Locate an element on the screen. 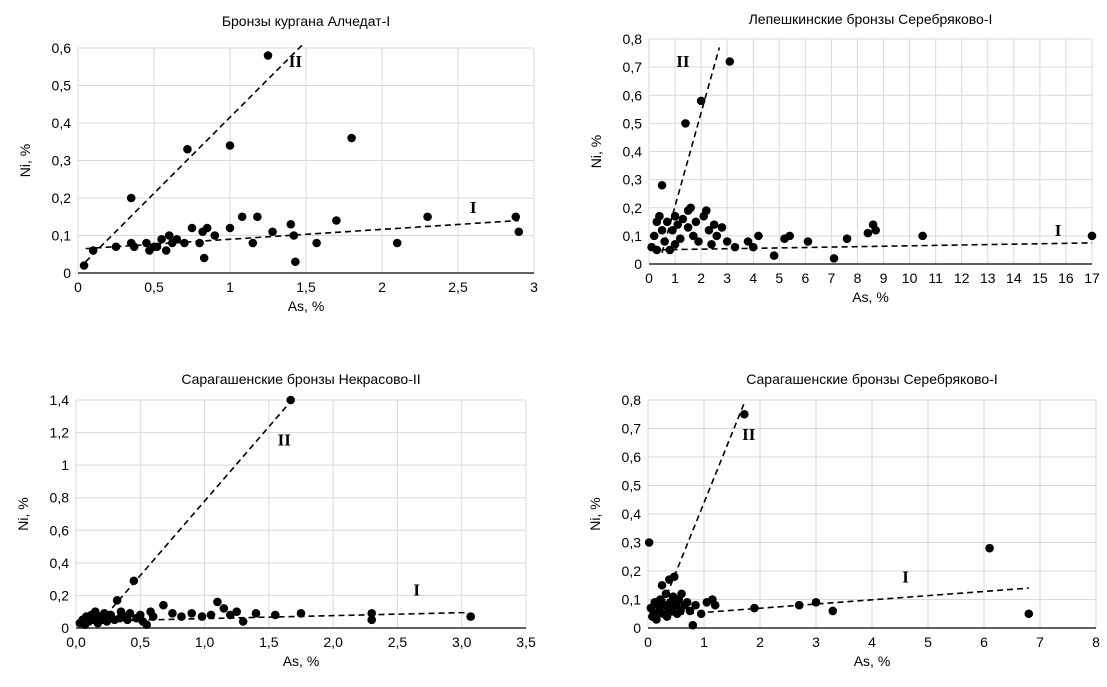 The height and width of the screenshot is (687, 1107). chart-title: Лепешкинские бронзы Серебряково-I is located at coordinates (871, 19).